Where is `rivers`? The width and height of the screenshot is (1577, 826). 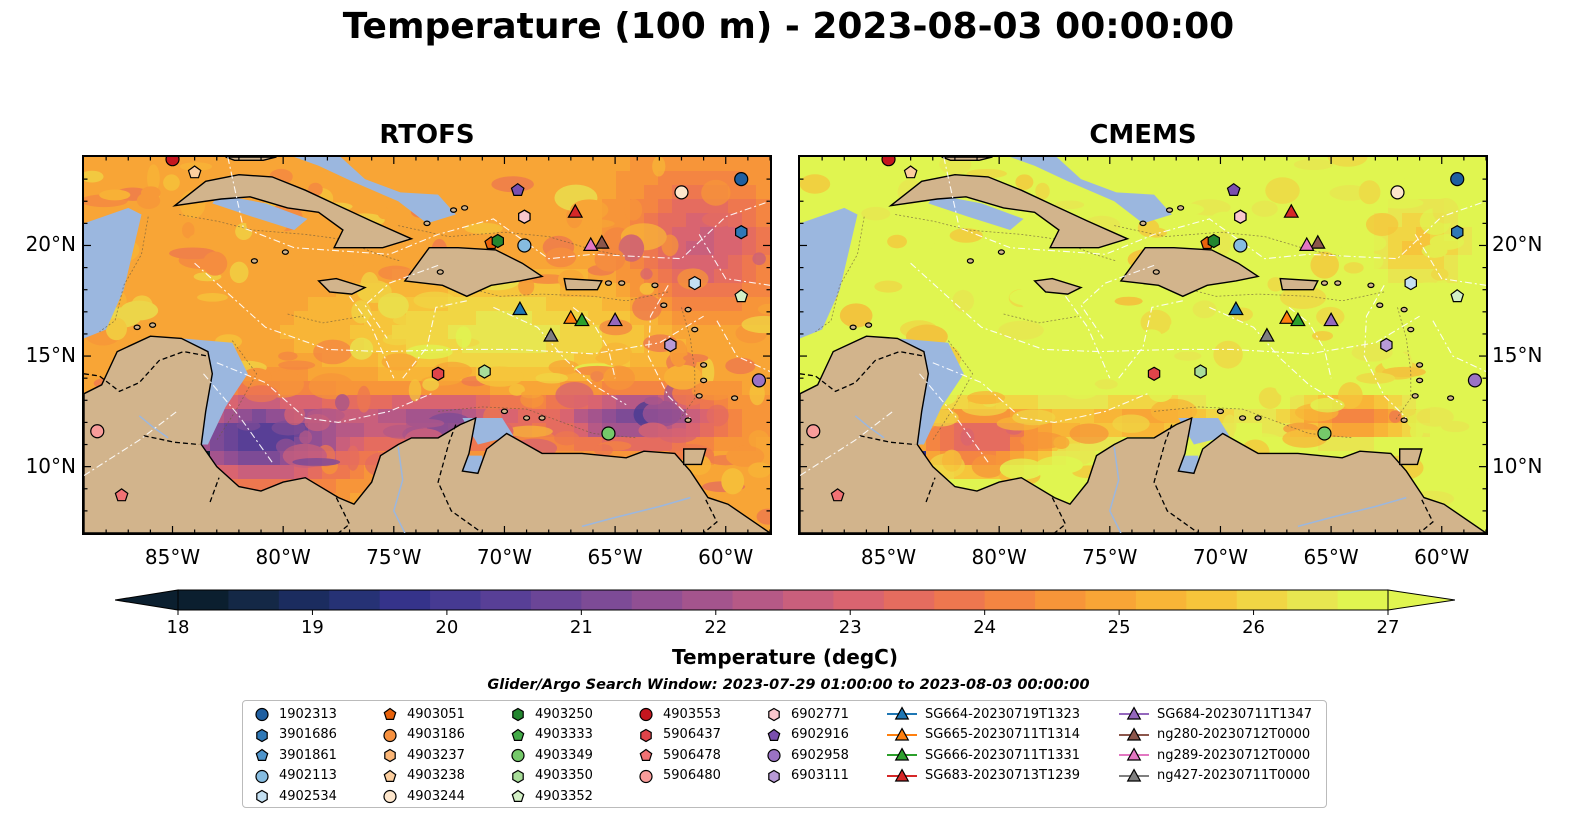 rivers is located at coordinates (414, 474).